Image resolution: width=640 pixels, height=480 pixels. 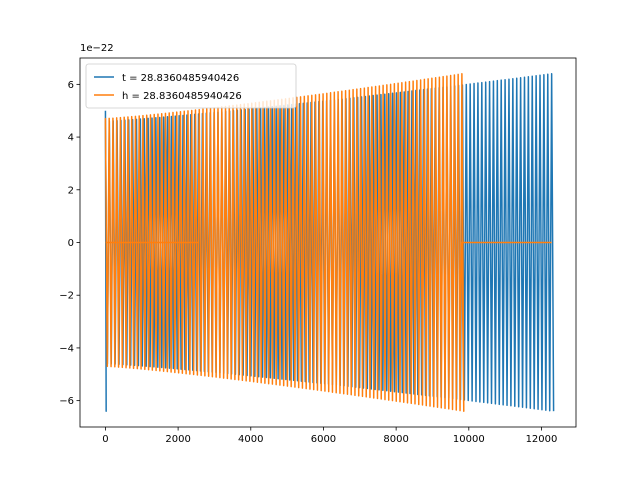 What do you see at coordinates (542, 439) in the screenshot?
I see `x-tick-label: 12000` at bounding box center [542, 439].